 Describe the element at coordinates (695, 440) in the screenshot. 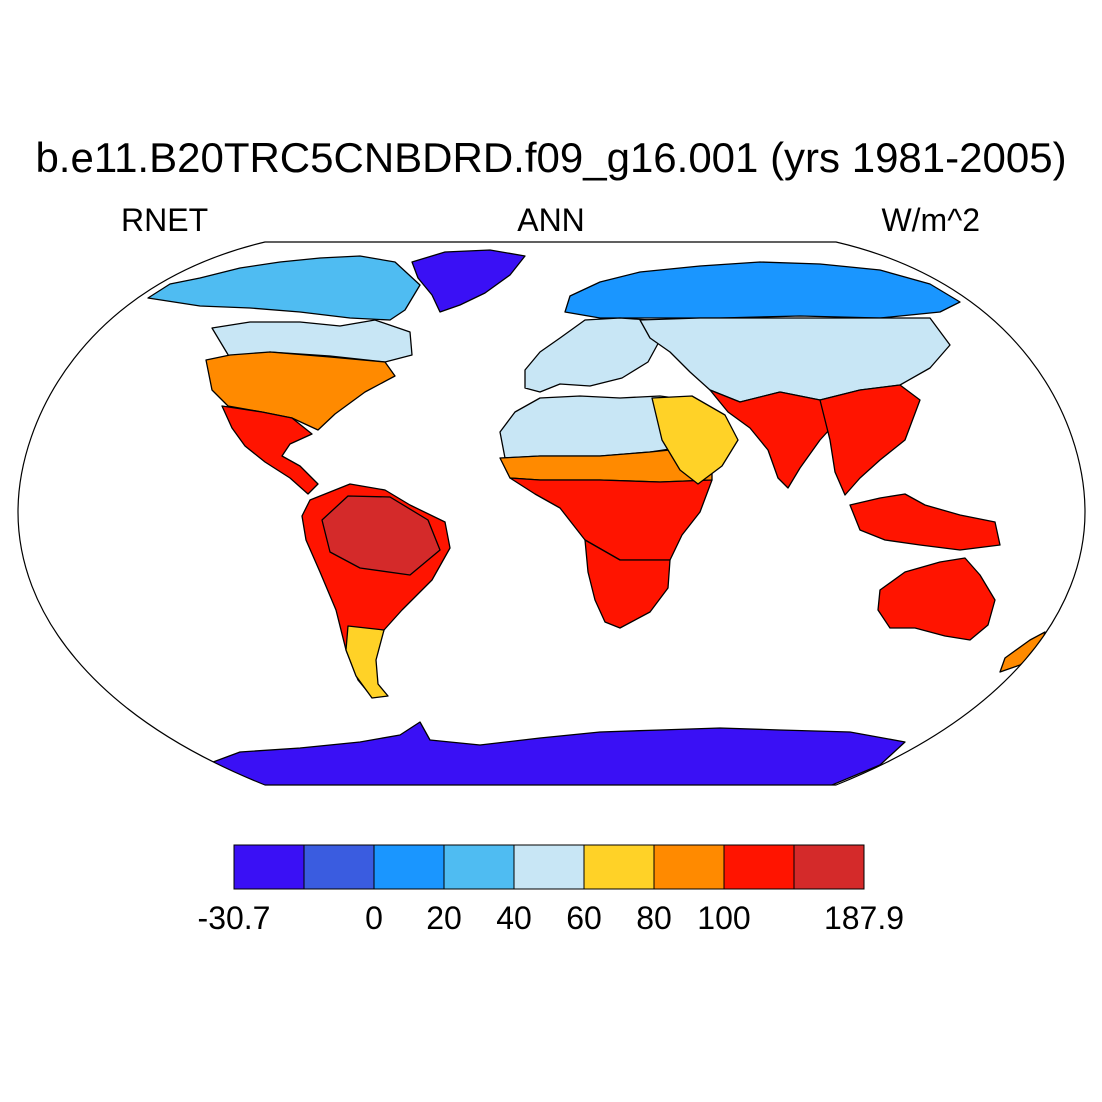

I see `arabia-region` at that location.